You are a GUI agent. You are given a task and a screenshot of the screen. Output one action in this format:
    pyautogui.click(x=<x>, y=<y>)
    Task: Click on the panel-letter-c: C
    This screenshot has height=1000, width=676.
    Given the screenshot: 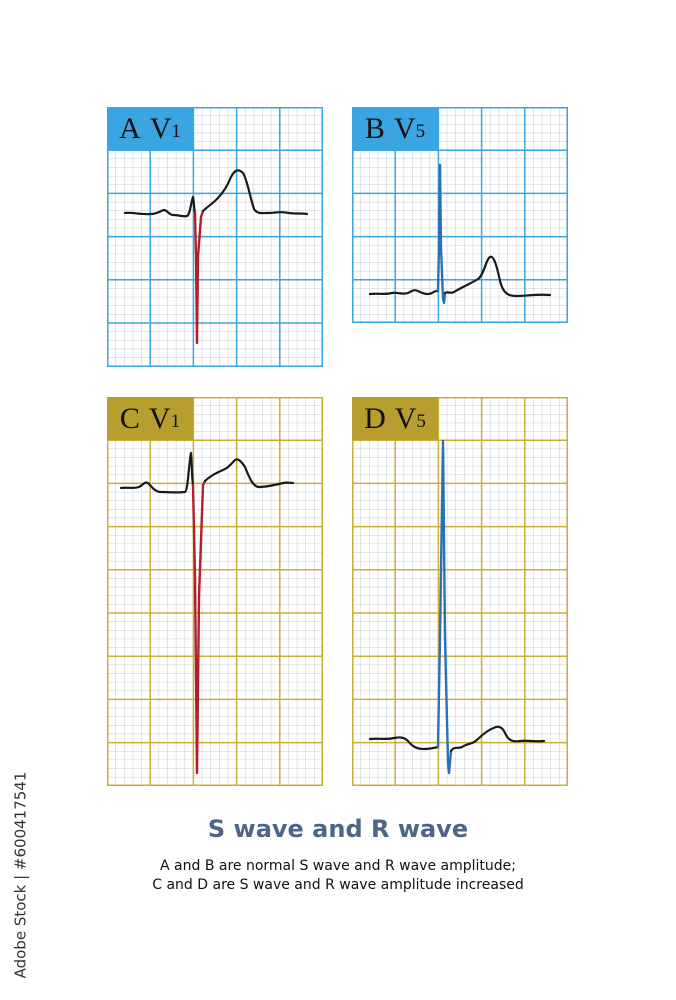 What is the action you would take?
    pyautogui.click(x=129, y=418)
    